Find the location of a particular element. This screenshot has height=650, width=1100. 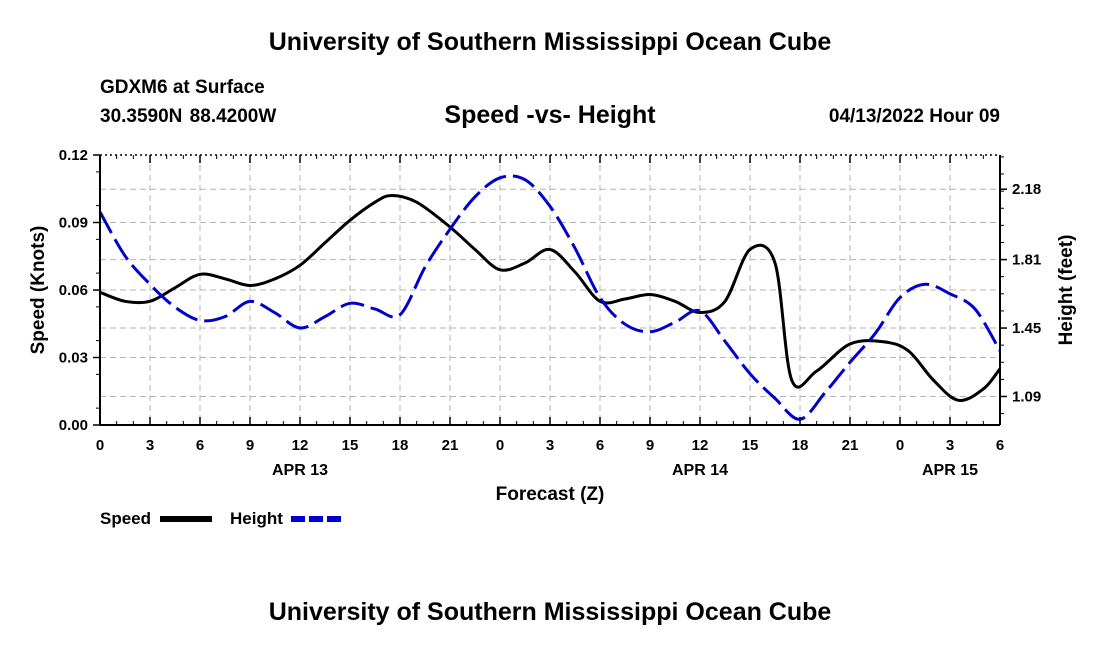

y-left-axis-title: Speed (Knots) is located at coordinates (38, 290).